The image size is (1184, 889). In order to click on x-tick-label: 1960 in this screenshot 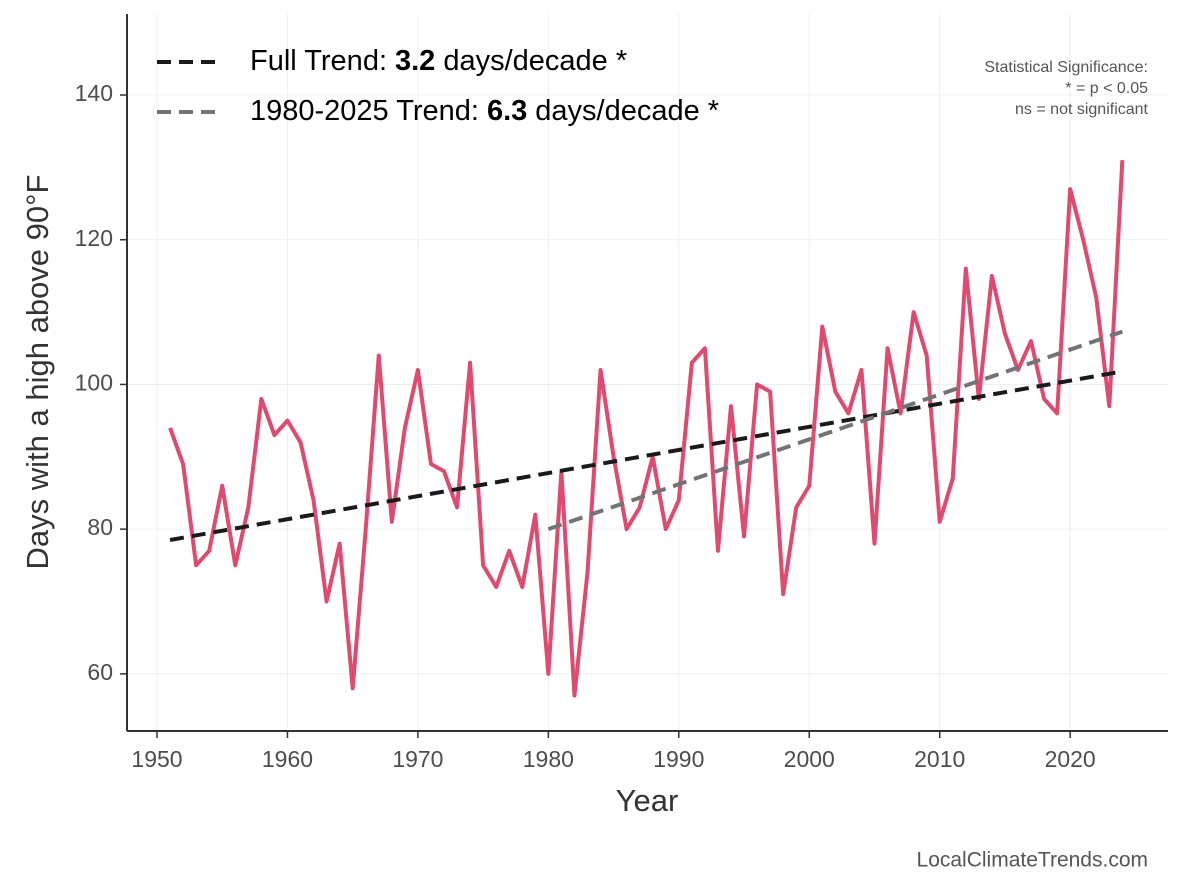, I will do `click(287, 759)`.